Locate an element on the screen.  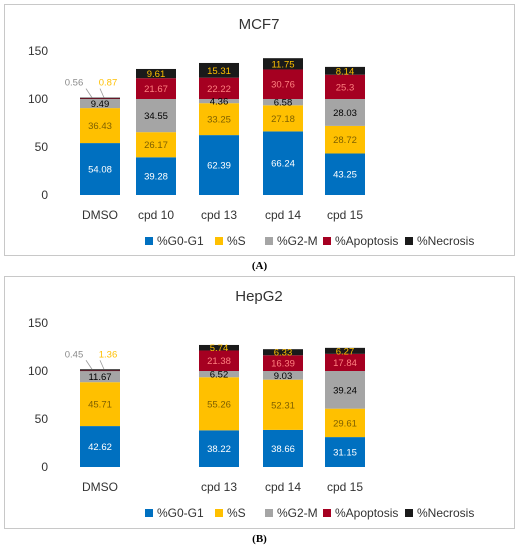
category-label: cpd 10 is located at coordinates (156, 215).